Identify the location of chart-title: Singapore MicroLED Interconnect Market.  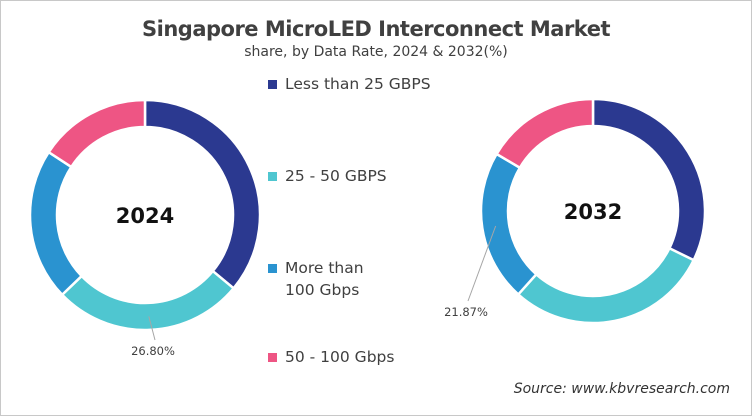
(376, 29).